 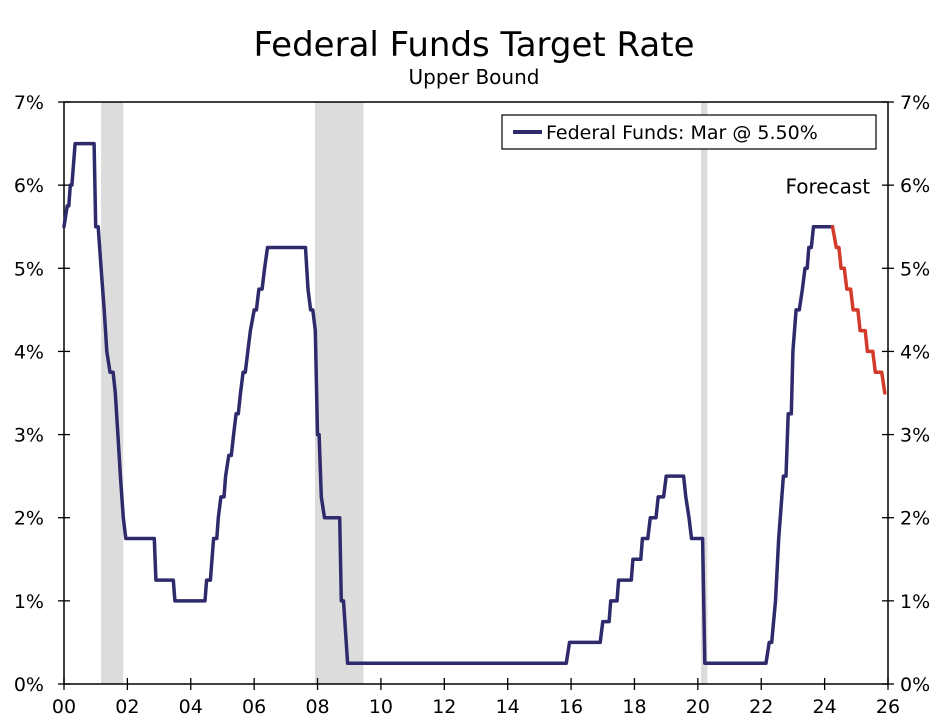 What do you see at coordinates (827, 186) in the screenshot?
I see `forecast-annotation: Forecast` at bounding box center [827, 186].